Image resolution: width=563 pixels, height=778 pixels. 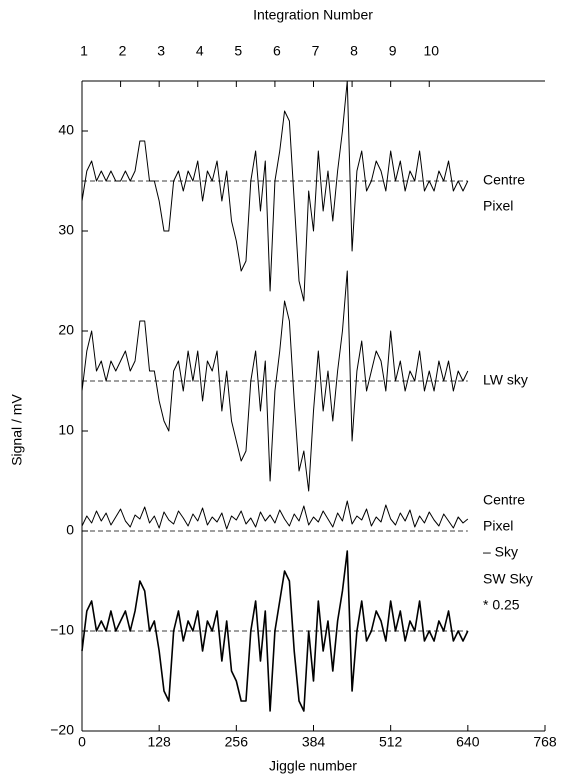 I want to click on top-tick-label: 1, so click(x=84, y=51).